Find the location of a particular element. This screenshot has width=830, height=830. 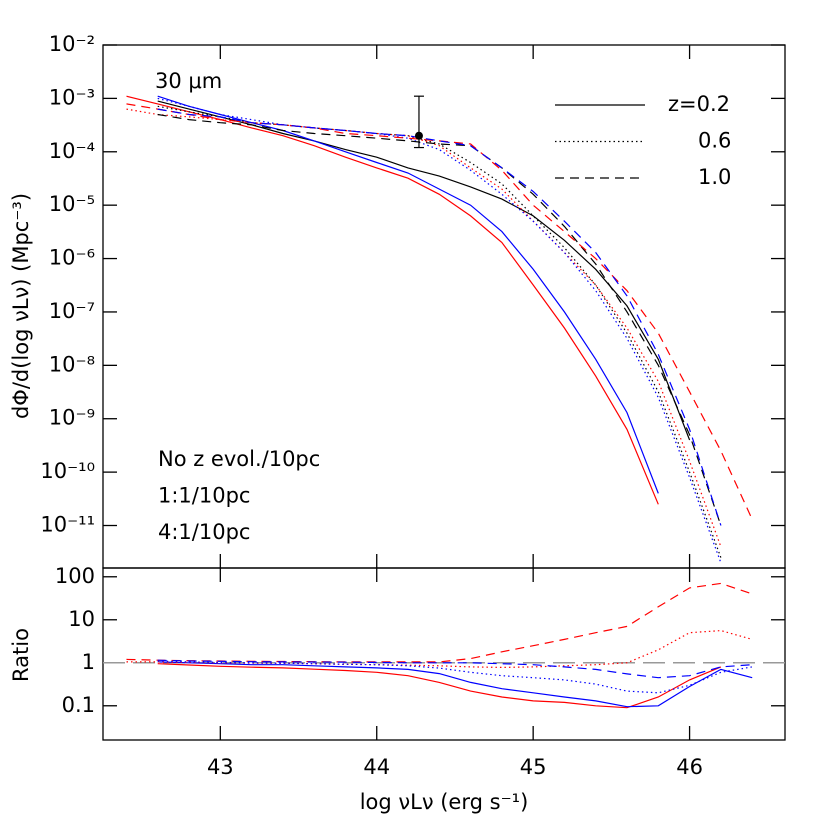

y-axis-label: Ratio is located at coordinates (21, 655).